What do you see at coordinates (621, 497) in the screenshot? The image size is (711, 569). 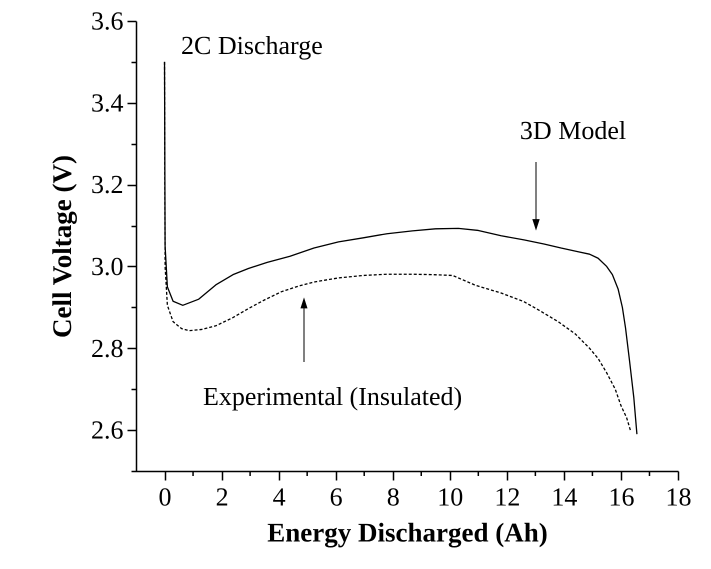 I see `x-tick-label: 16` at bounding box center [621, 497].